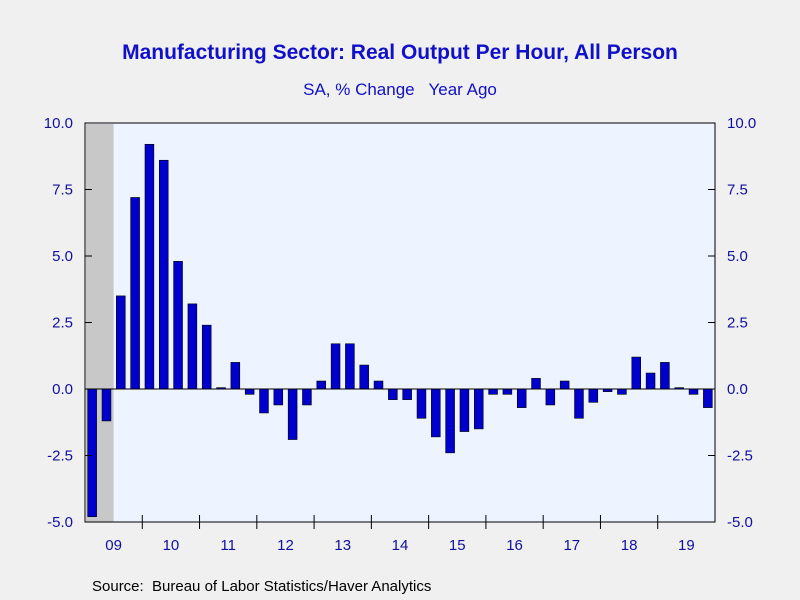  I want to click on chart-subtitle: SA, % Change Year Ago, so click(400, 89).